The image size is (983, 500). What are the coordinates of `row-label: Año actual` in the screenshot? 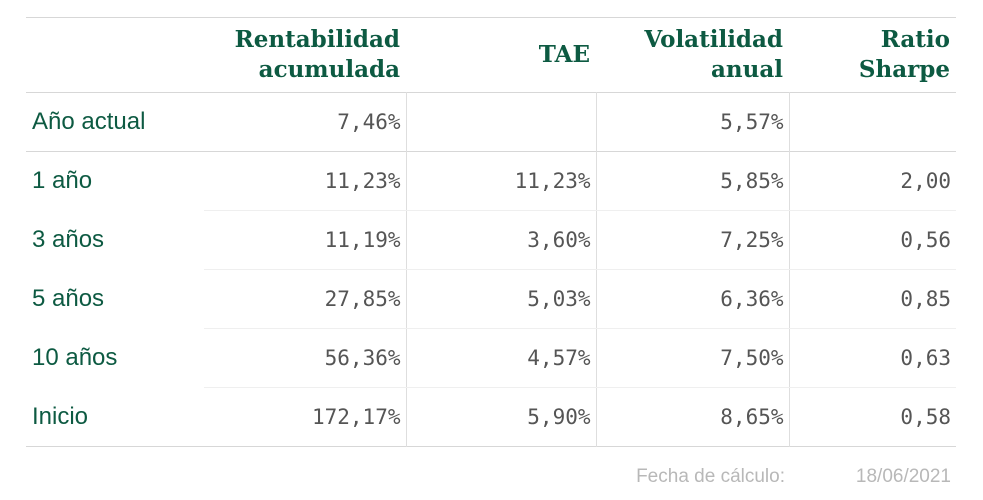 It's located at (89, 121).